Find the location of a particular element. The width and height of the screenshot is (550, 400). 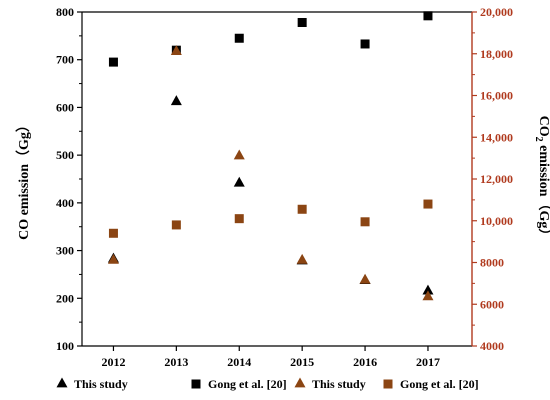

y-right-axis-title: CO2 emission（Gg） is located at coordinates (541, 179).